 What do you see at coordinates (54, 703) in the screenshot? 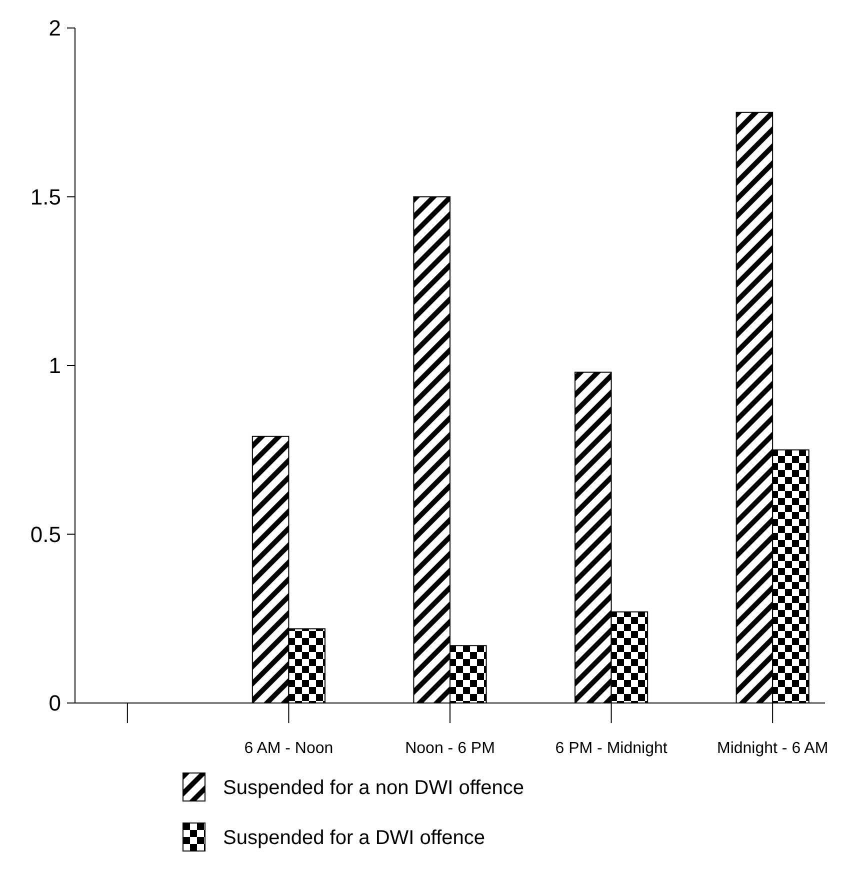
I see `y-tick-label: 0` at bounding box center [54, 703].